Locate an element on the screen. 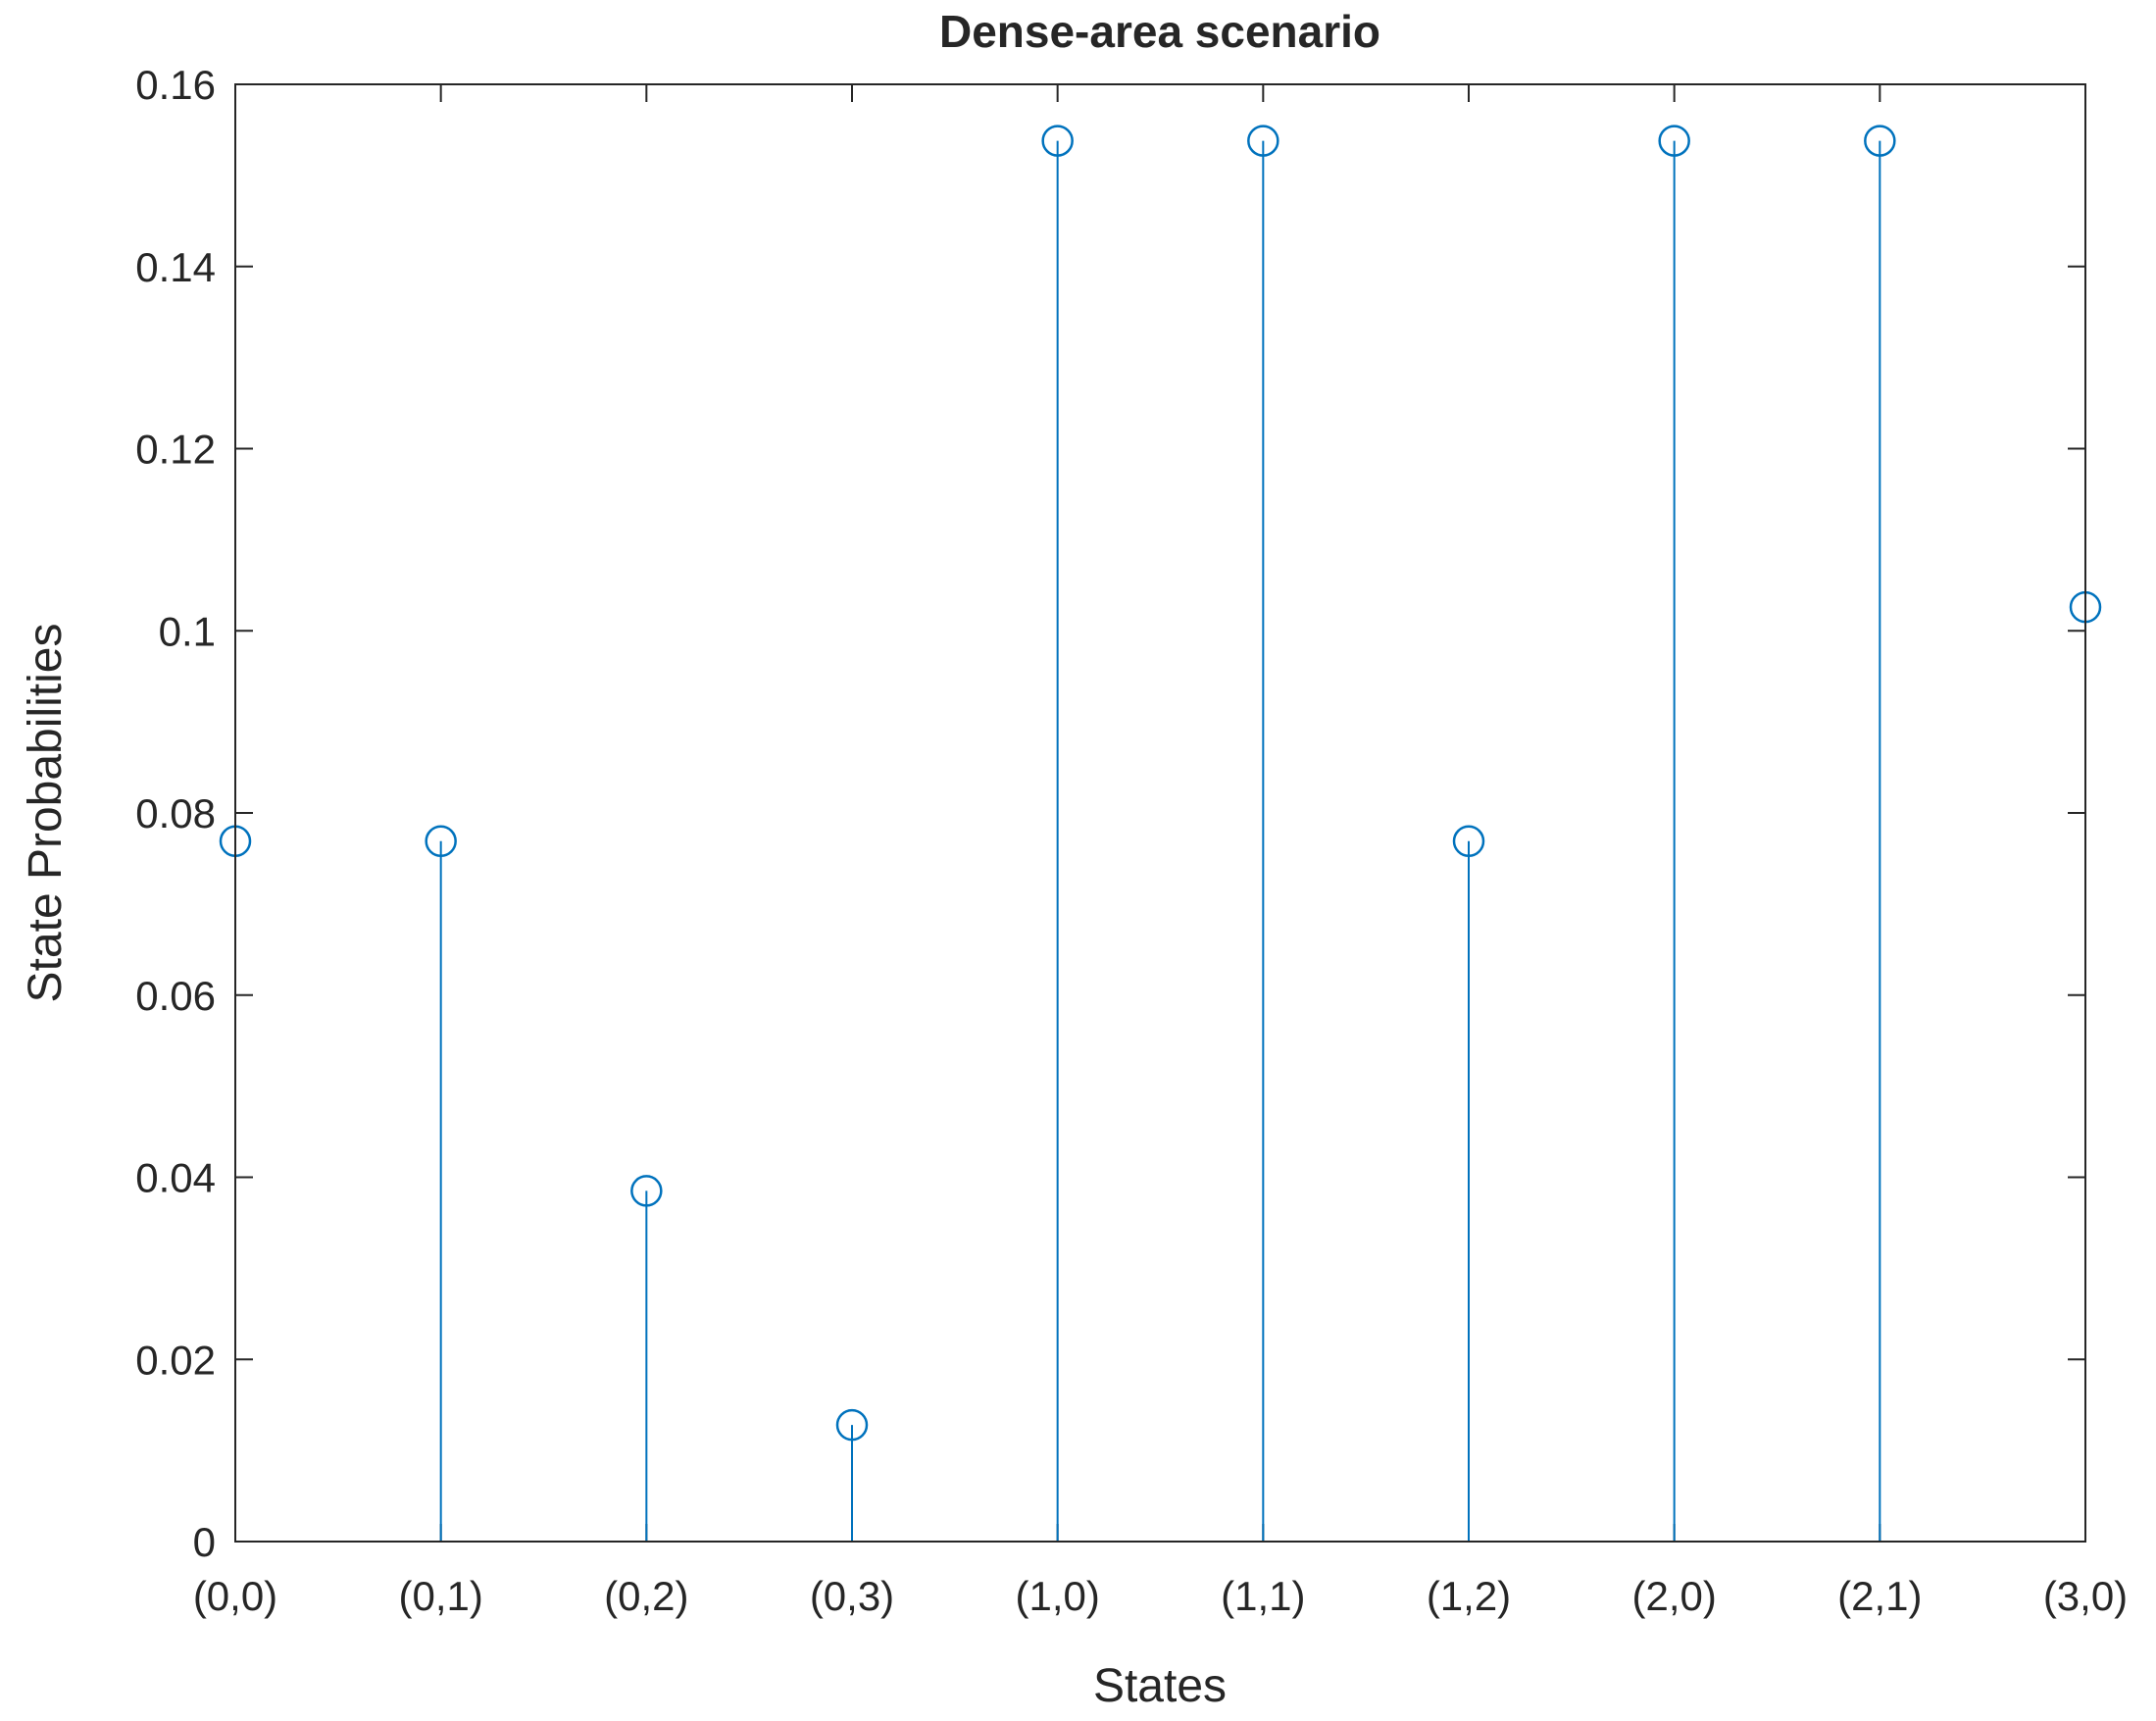 The height and width of the screenshot is (1721, 2156). x-tick-label: (1,1) is located at coordinates (1263, 1596).